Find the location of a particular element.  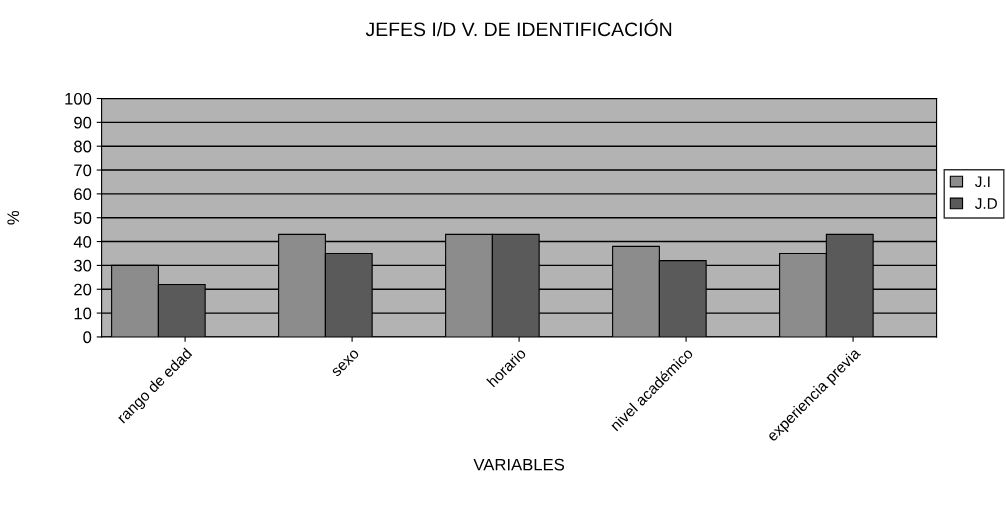

legend-label: J.D is located at coordinates (986, 203).